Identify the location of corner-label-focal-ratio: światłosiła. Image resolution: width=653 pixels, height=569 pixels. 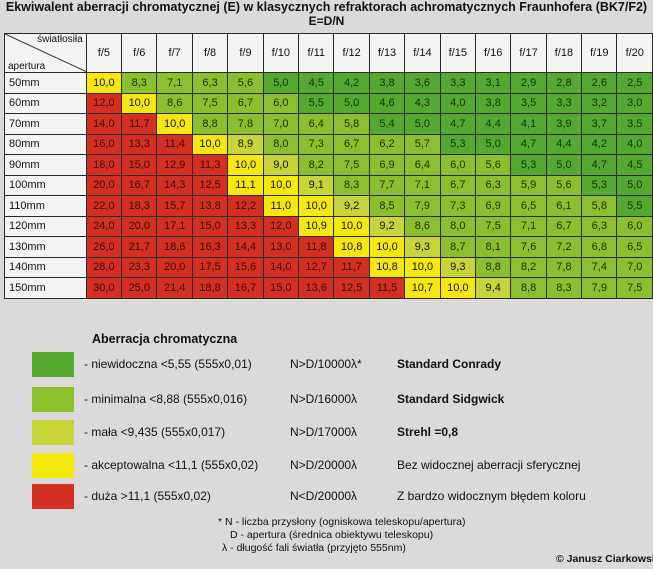
(60, 39).